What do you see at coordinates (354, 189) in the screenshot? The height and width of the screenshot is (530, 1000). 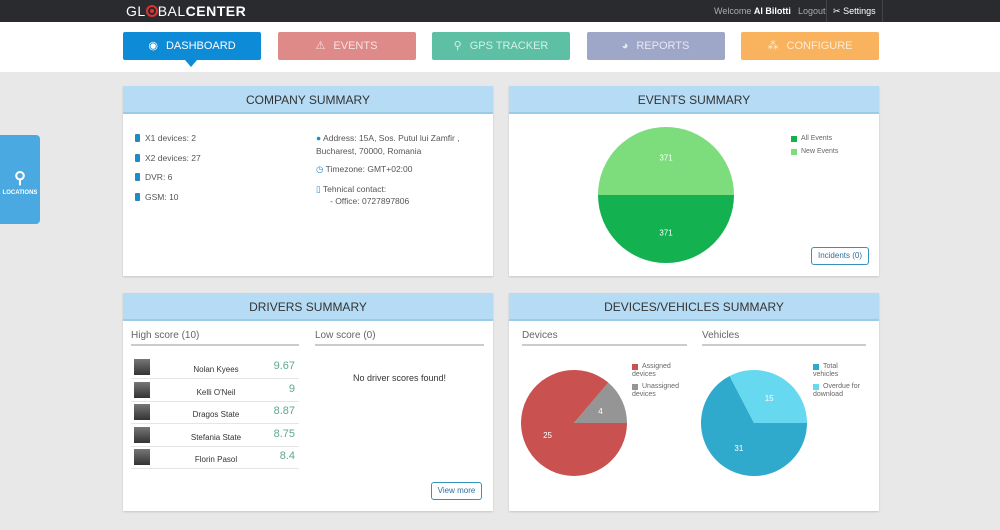 I see `contact-label: Tehnical contact:` at bounding box center [354, 189].